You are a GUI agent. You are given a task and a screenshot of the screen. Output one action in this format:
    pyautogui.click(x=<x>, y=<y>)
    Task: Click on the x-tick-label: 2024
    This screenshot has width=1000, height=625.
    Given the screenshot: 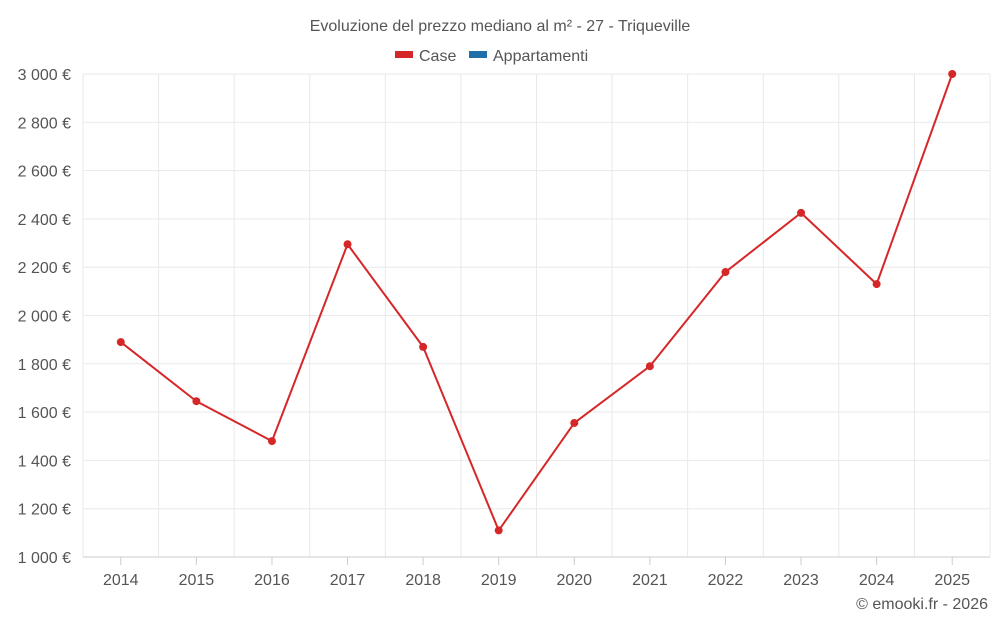 What is the action you would take?
    pyautogui.click(x=877, y=580)
    